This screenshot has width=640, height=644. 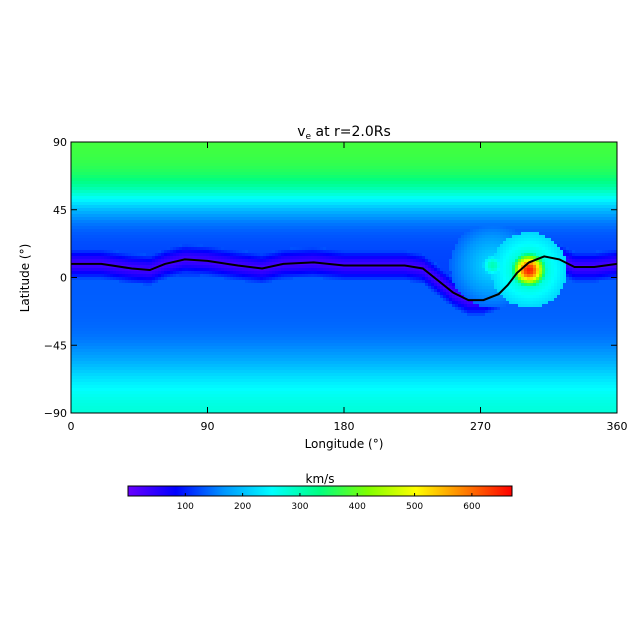 What do you see at coordinates (55, 413) in the screenshot?
I see `y-tick-label: −90` at bounding box center [55, 413].